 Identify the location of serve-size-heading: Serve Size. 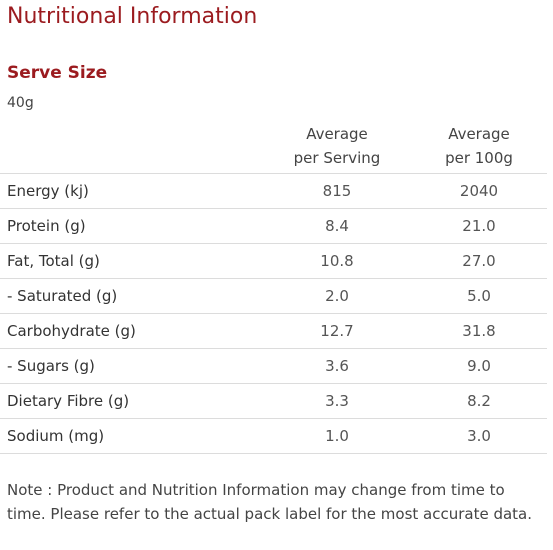
(57, 73).